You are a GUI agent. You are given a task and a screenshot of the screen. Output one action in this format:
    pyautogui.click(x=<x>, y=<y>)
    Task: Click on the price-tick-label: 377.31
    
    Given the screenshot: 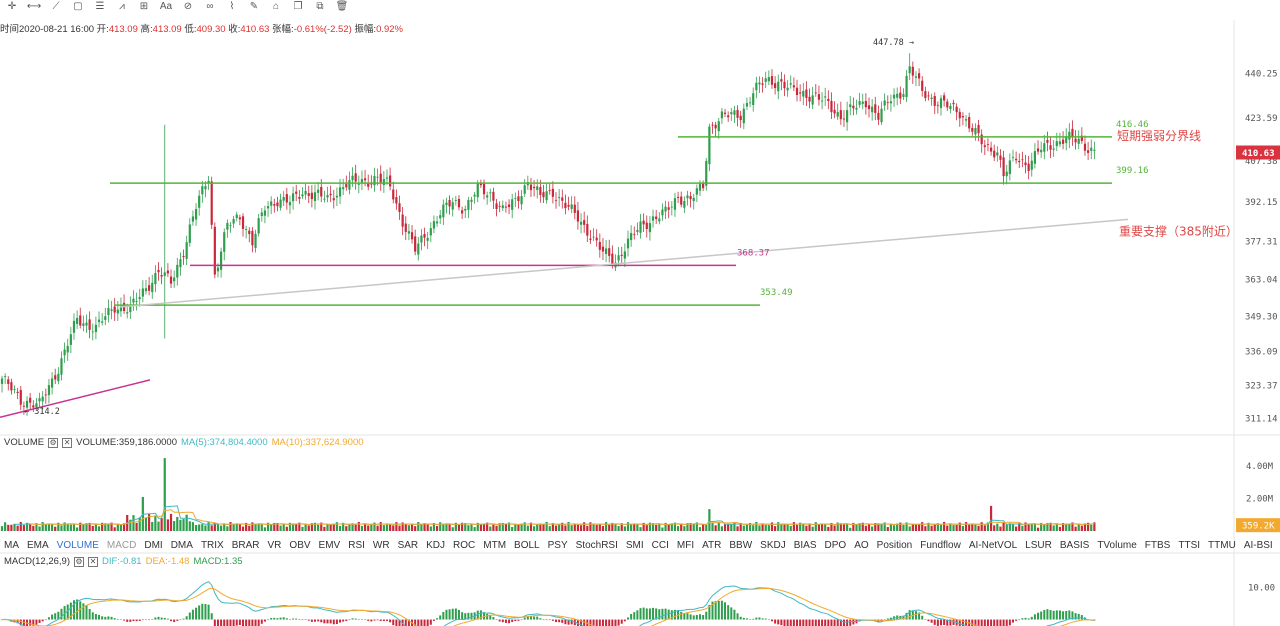 What is the action you would take?
    pyautogui.click(x=1261, y=243)
    